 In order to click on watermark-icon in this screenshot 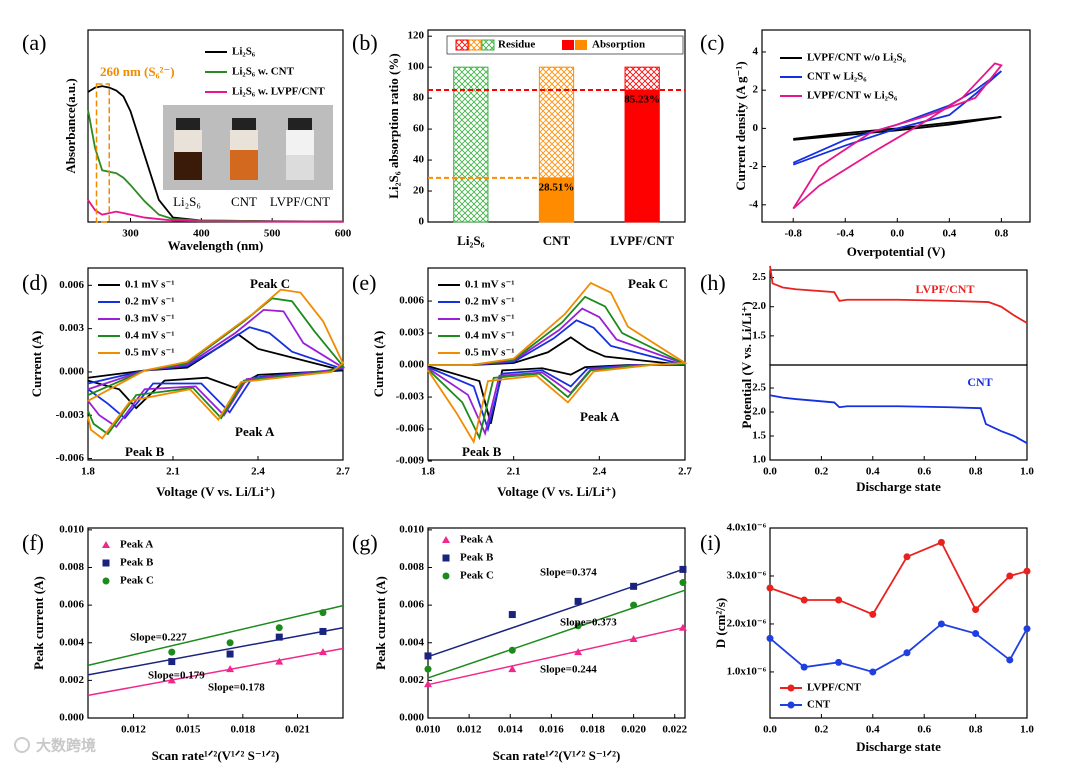, I will do `click(22, 745)`.